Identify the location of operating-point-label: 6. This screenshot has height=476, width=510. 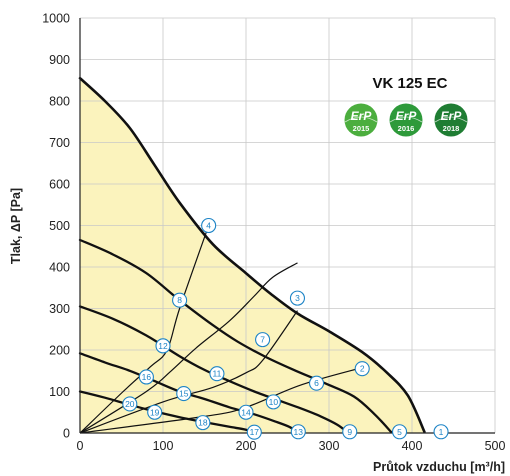
(316, 383).